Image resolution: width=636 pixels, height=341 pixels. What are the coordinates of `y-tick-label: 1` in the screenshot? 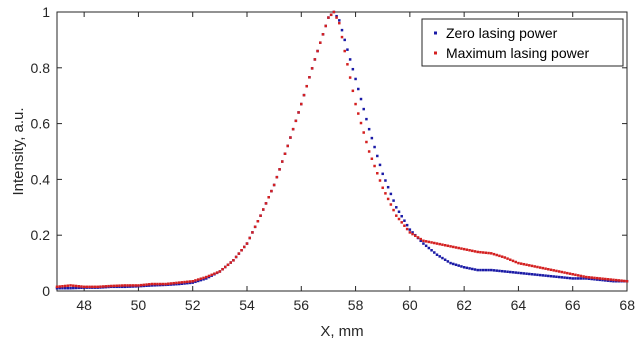 It's located at (46, 12).